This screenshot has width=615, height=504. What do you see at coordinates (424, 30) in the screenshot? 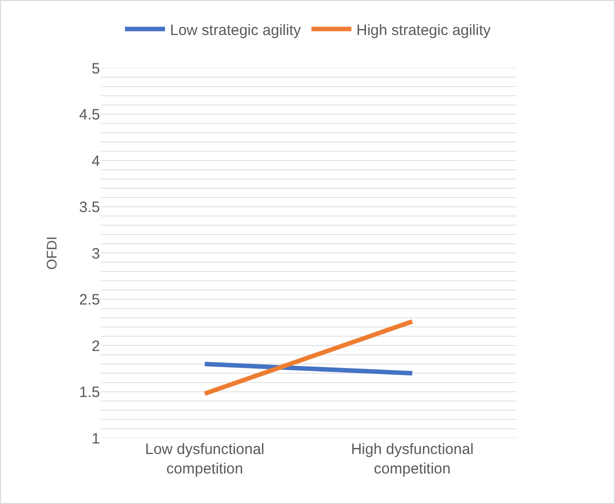
I see `legend-label: High strategic agility` at bounding box center [424, 30].